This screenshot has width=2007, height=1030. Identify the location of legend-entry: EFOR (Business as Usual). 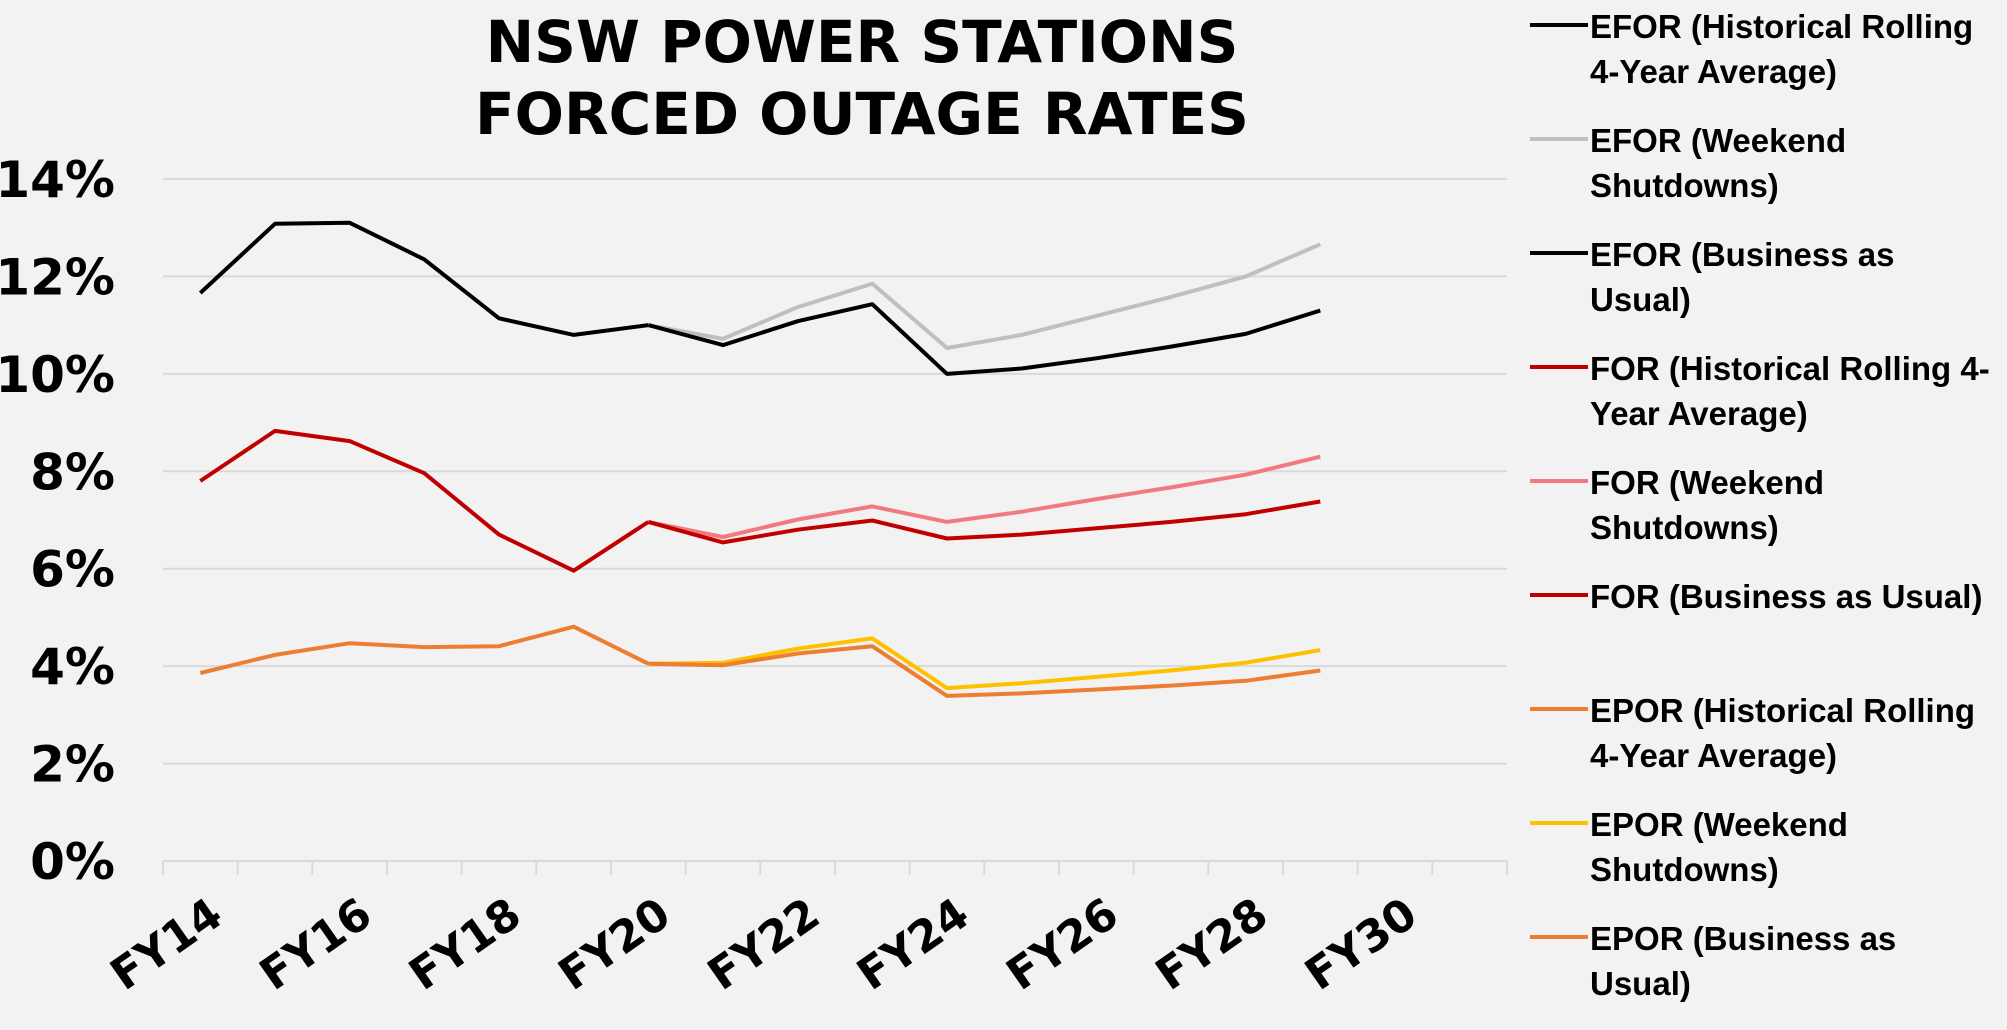
(1766, 289).